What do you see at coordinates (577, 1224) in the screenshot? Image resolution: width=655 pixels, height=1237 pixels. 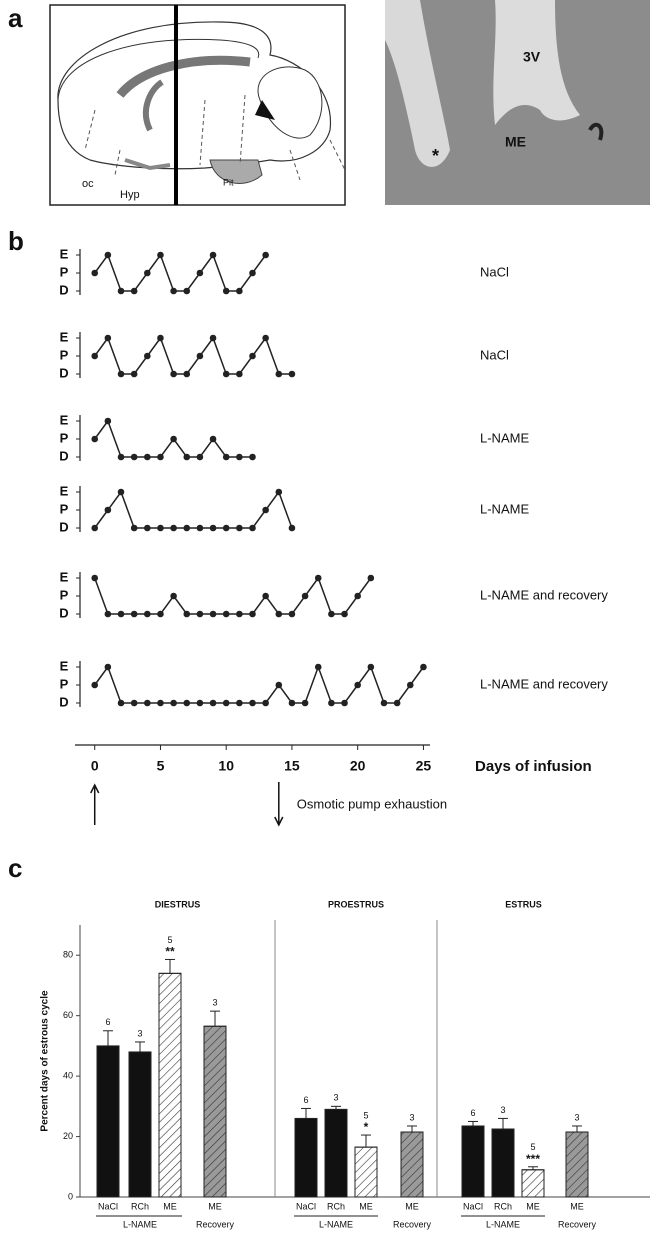 I see `recovery-label: Recovery` at bounding box center [577, 1224].